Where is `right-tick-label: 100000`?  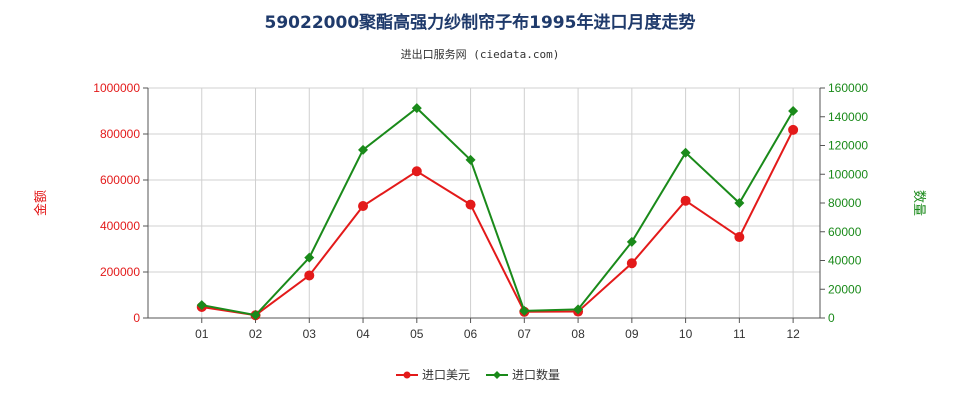
right-tick-label: 100000 is located at coordinates (848, 174).